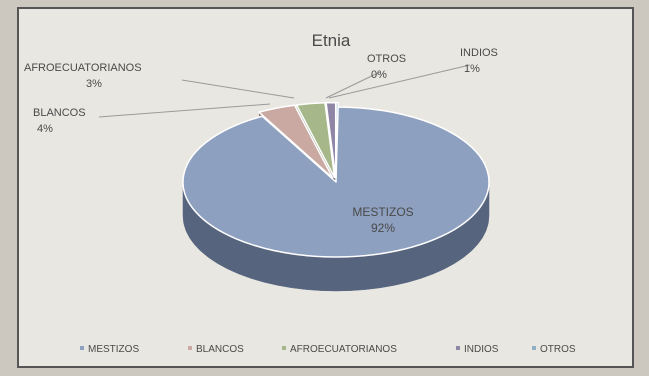 The width and height of the screenshot is (649, 376). I want to click on data-label-indios: INDIOS, so click(479, 53).